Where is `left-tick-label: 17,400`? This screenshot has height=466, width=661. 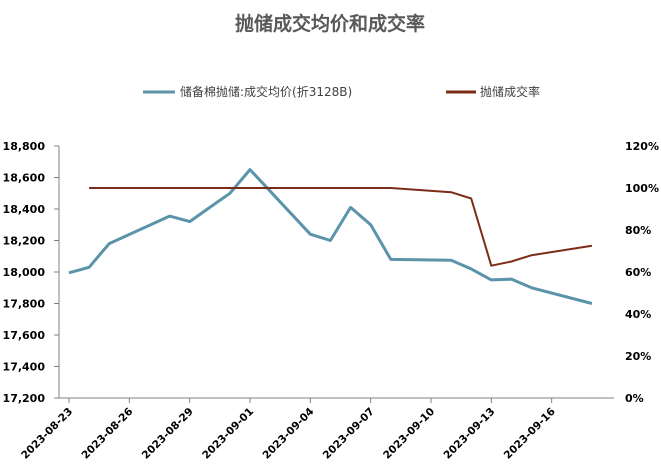 left-tick-label: 17,400 is located at coordinates (24, 367).